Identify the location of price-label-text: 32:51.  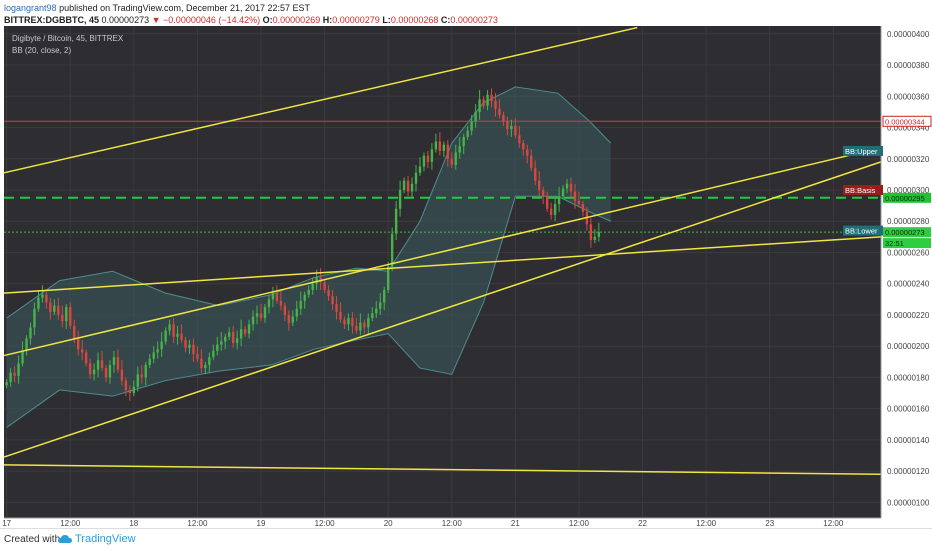
(894, 243).